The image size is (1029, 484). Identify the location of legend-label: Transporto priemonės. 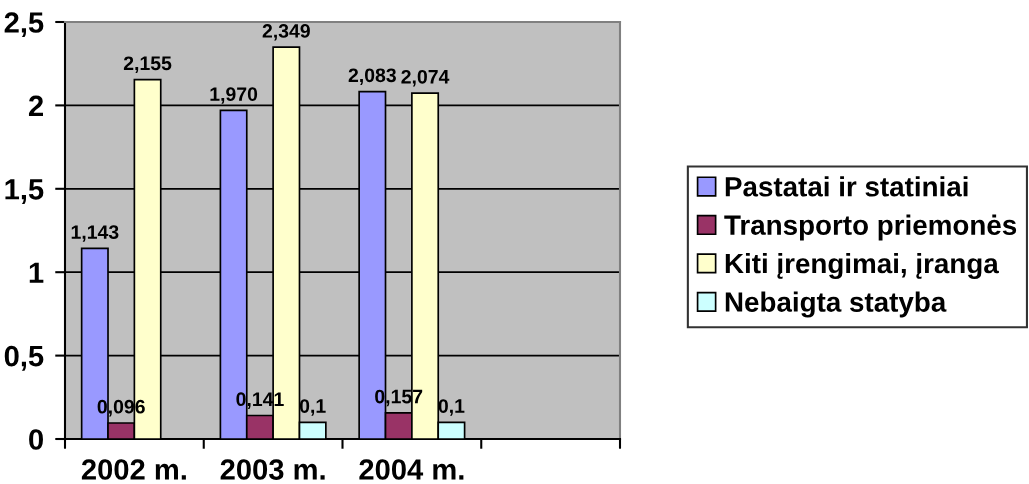
(870, 227).